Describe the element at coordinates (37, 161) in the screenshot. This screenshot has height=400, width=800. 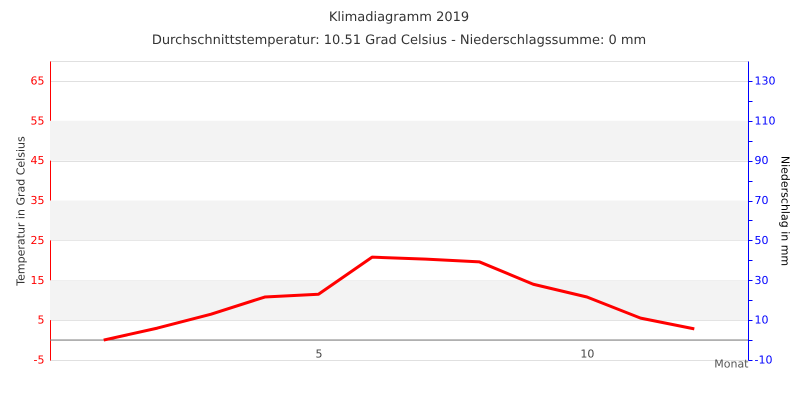
I see `y-tick-label: 45` at that location.